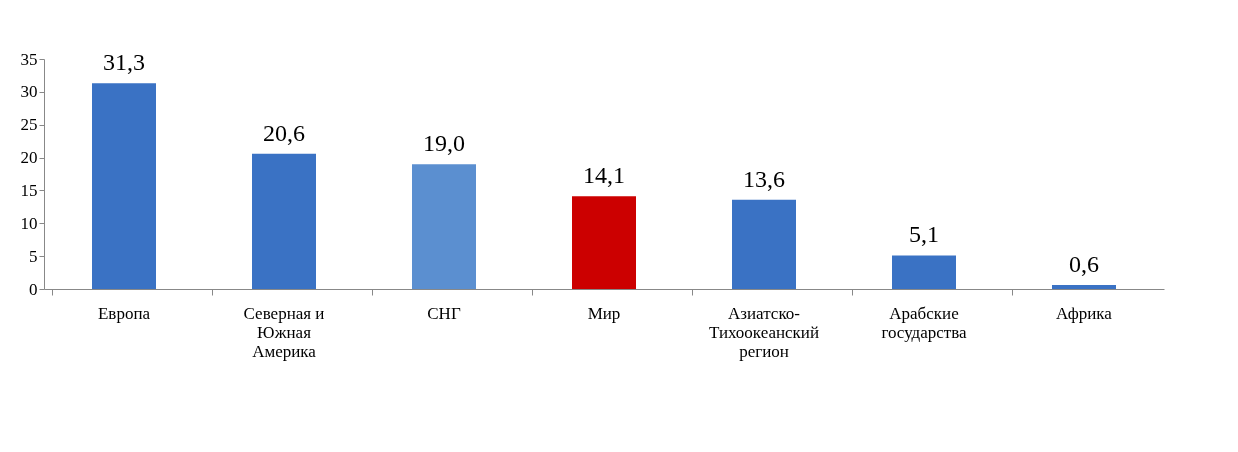  I want to click on data-label: 5,1, so click(924, 234).